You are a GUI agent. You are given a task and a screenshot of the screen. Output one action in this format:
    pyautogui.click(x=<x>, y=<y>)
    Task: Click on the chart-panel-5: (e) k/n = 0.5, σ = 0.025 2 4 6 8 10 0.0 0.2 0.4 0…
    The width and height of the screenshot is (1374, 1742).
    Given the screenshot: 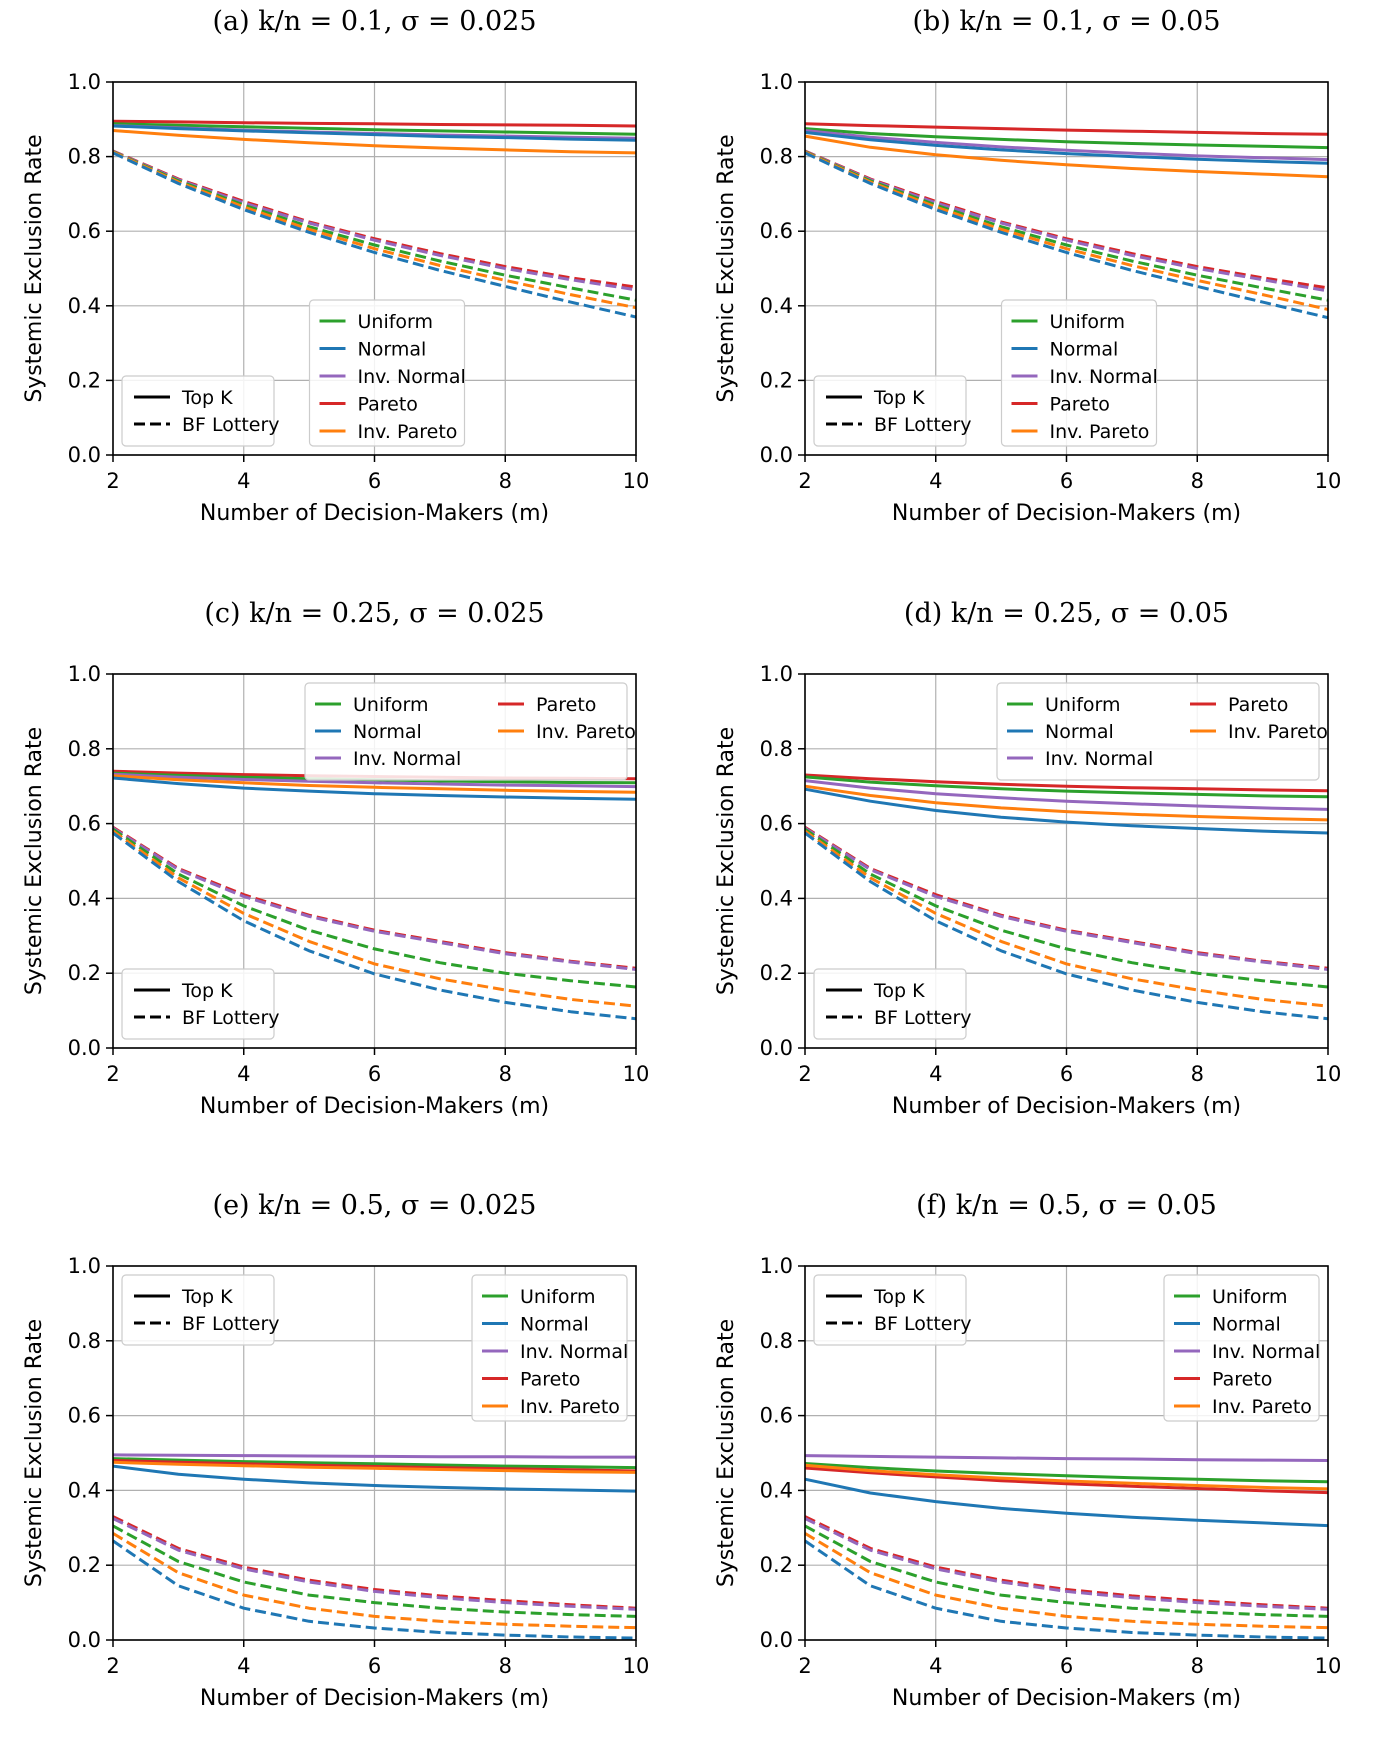 What is the action you would take?
    pyautogui.click(x=335, y=1450)
    